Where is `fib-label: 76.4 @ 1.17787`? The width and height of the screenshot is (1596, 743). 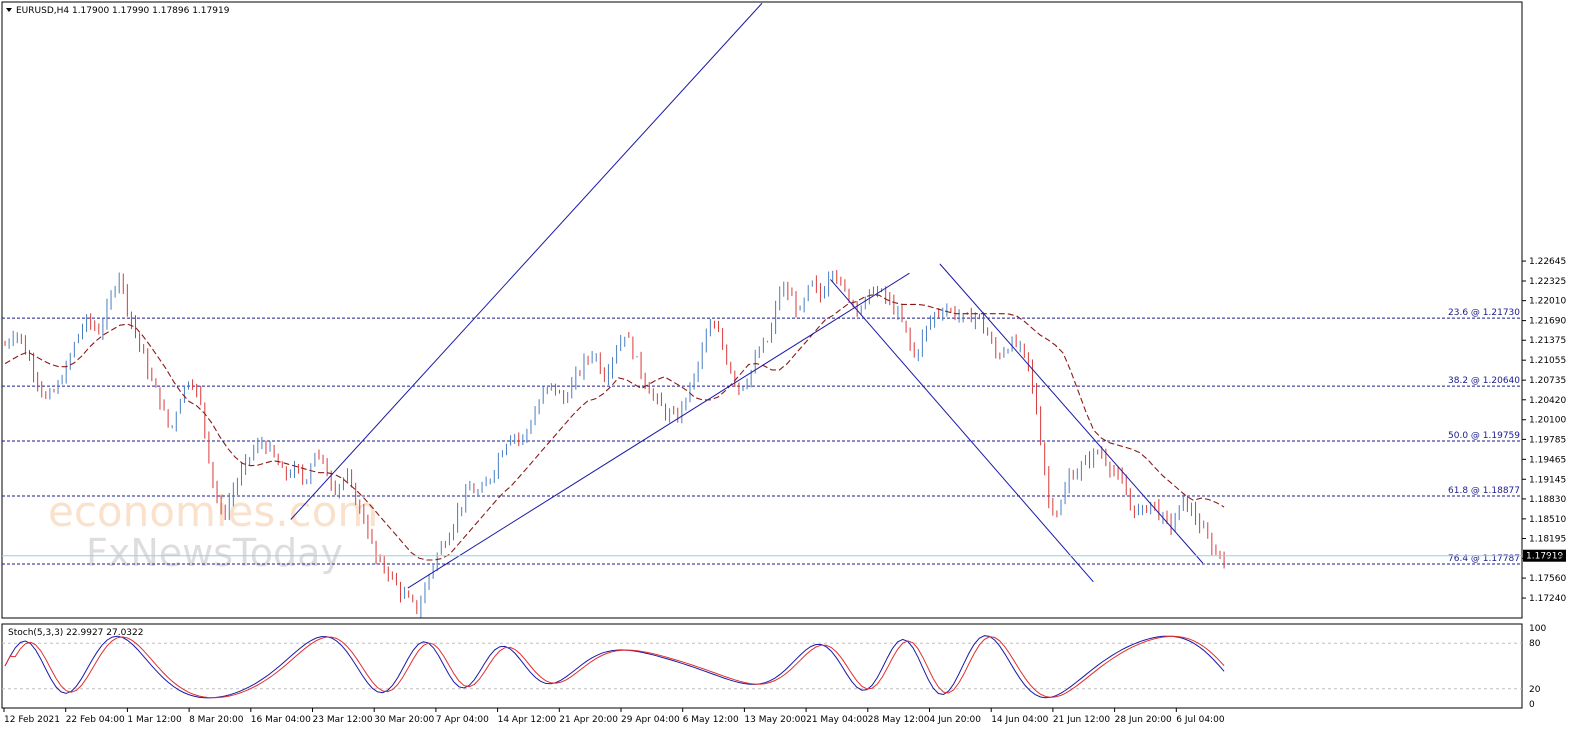 fib-label: 76.4 @ 1.17787 is located at coordinates (1484, 559).